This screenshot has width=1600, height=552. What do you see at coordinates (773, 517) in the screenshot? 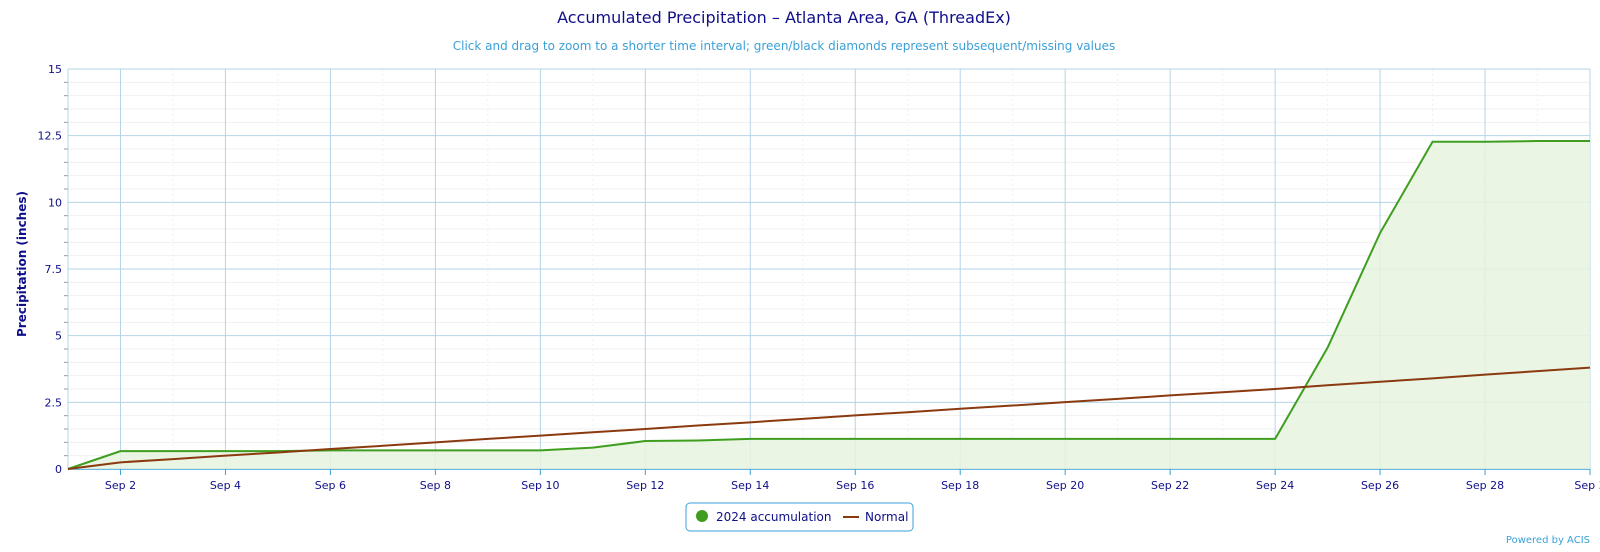
I see `legend-label-2024-accumulation: 2024 accumulation` at bounding box center [773, 517].